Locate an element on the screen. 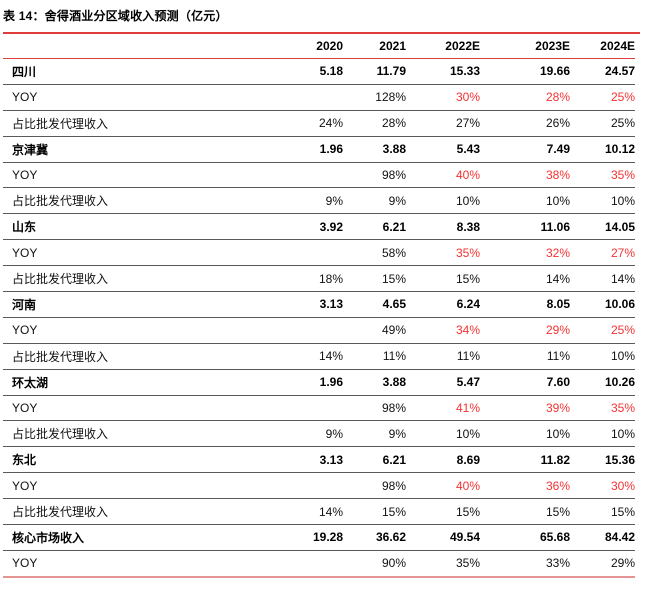  value-cell: 27% is located at coordinates (602, 253).